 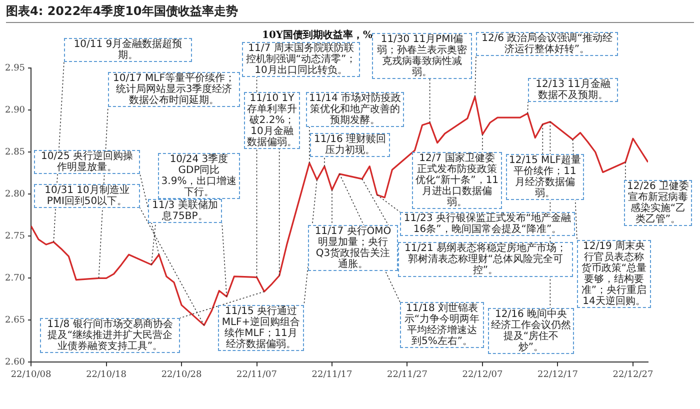 What do you see at coordinates (531, 331) in the screenshot?
I see `annotation: 12/16 晚间中央经济工作会议仍然提及“房住不炒”。` at bounding box center [531, 331].